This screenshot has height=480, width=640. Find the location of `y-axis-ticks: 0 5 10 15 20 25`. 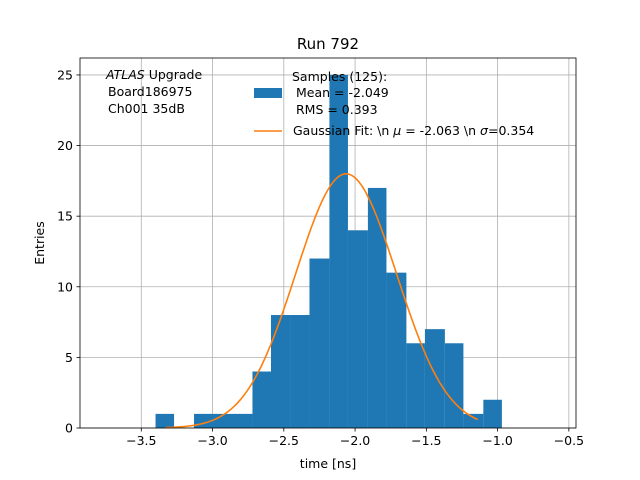

y-axis-ticks: 0 5 10 15 20 25 is located at coordinates (68, 251).